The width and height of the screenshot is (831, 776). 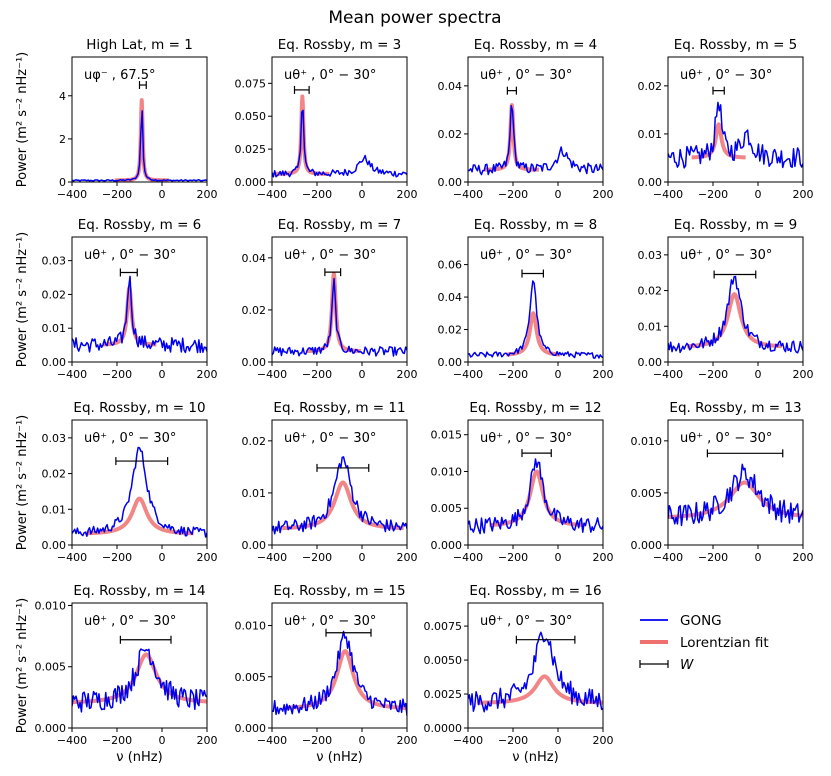 What do you see at coordinates (62, 182) in the screenshot?
I see `y-tick-label: 0` at bounding box center [62, 182].